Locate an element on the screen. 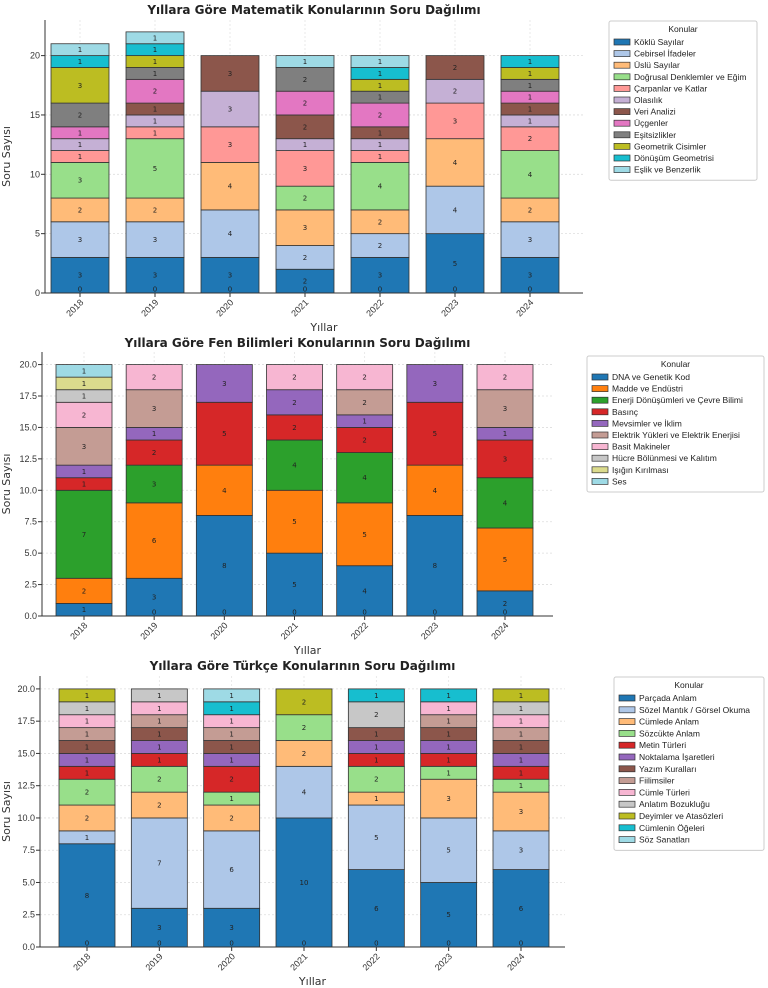  x-tick-label: 2020 is located at coordinates (226, 961).